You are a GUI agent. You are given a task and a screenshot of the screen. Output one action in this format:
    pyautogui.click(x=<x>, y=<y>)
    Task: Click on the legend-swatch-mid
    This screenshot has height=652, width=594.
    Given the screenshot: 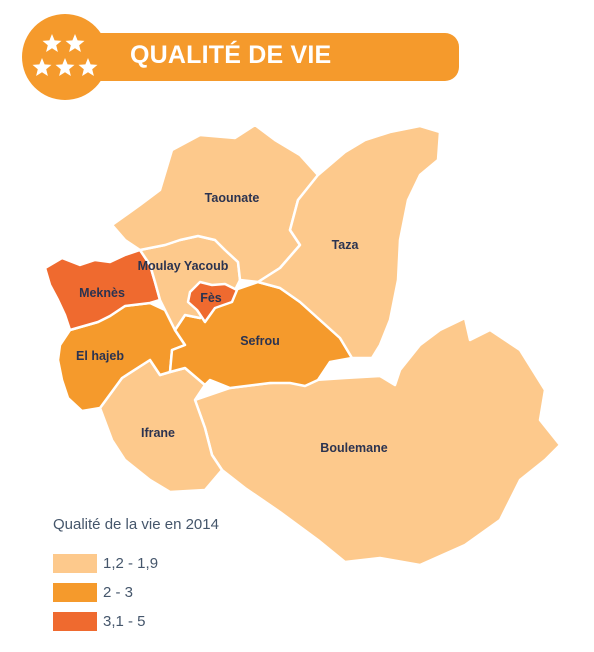 What is the action you would take?
    pyautogui.click(x=75, y=592)
    